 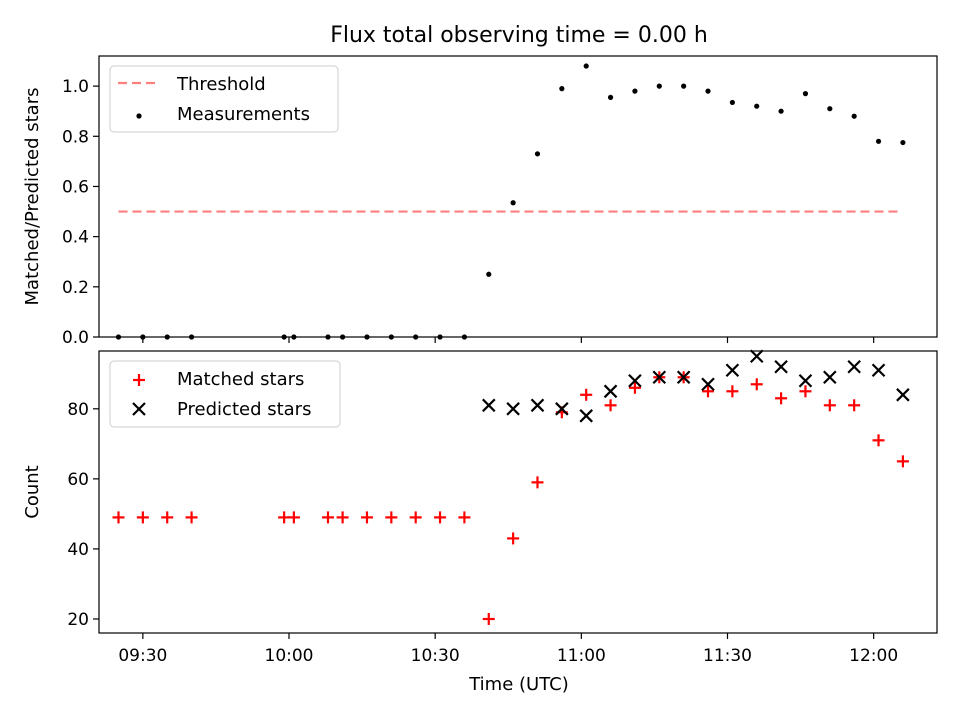 What do you see at coordinates (581, 656) in the screenshot?
I see `x-tick-label: 11:00` at bounding box center [581, 656].